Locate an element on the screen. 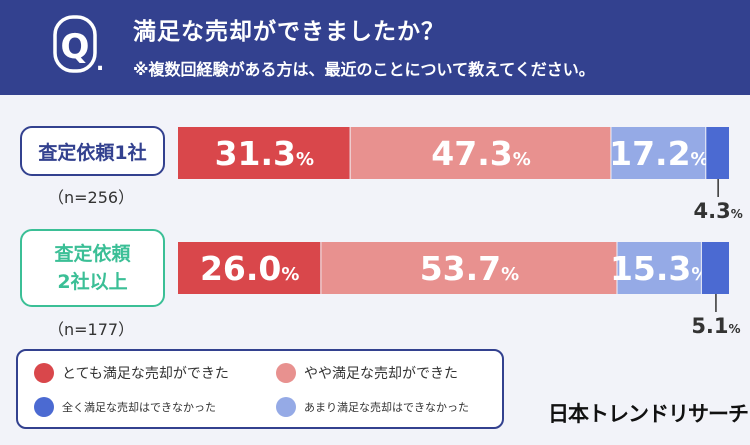 The height and width of the screenshot is (445, 750). sample-size-single: （n=256） is located at coordinates (91, 197).